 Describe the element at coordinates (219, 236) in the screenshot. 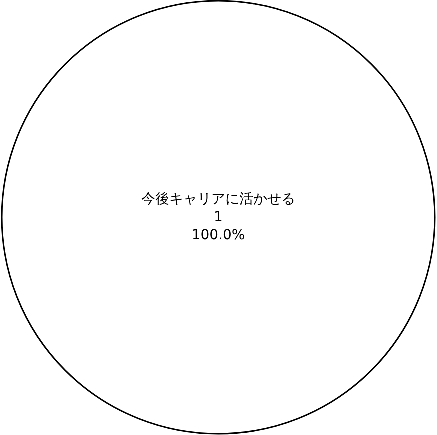

I see `text: 100.0%` at that location.